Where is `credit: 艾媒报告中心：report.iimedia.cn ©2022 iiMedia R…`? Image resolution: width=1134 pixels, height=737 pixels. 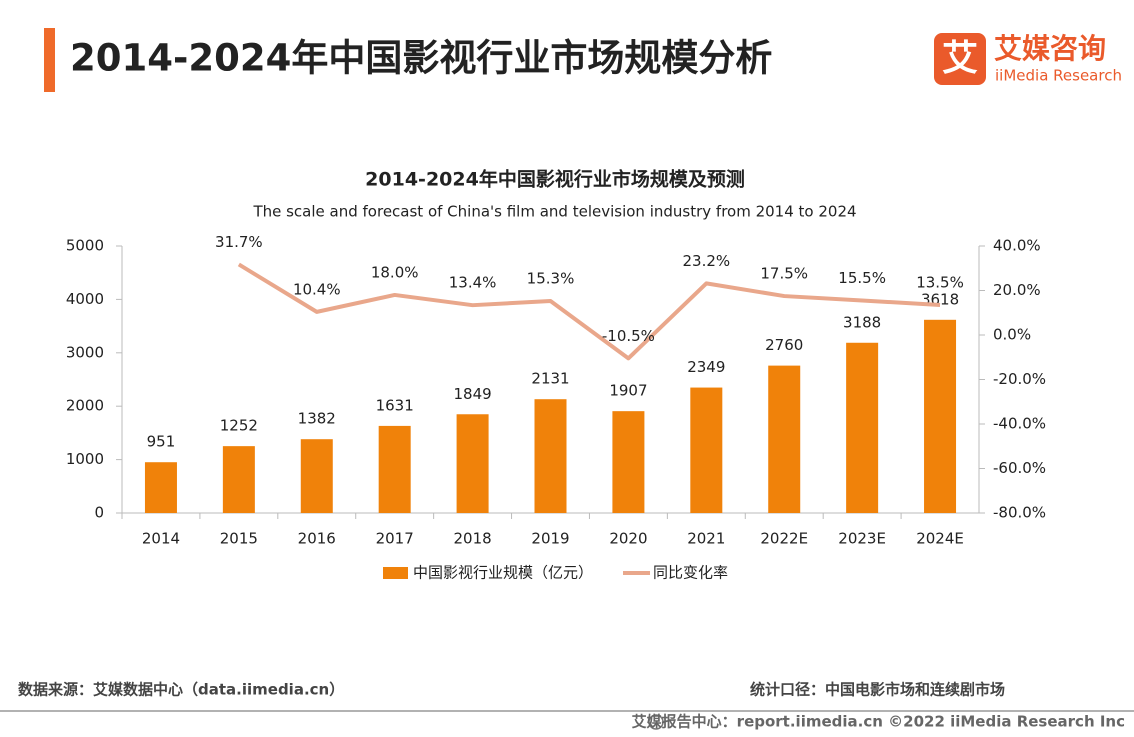
credit: 艾媒报告中心：report.iimedia.cn ©2022 iiMedia R… is located at coordinates (878, 722).